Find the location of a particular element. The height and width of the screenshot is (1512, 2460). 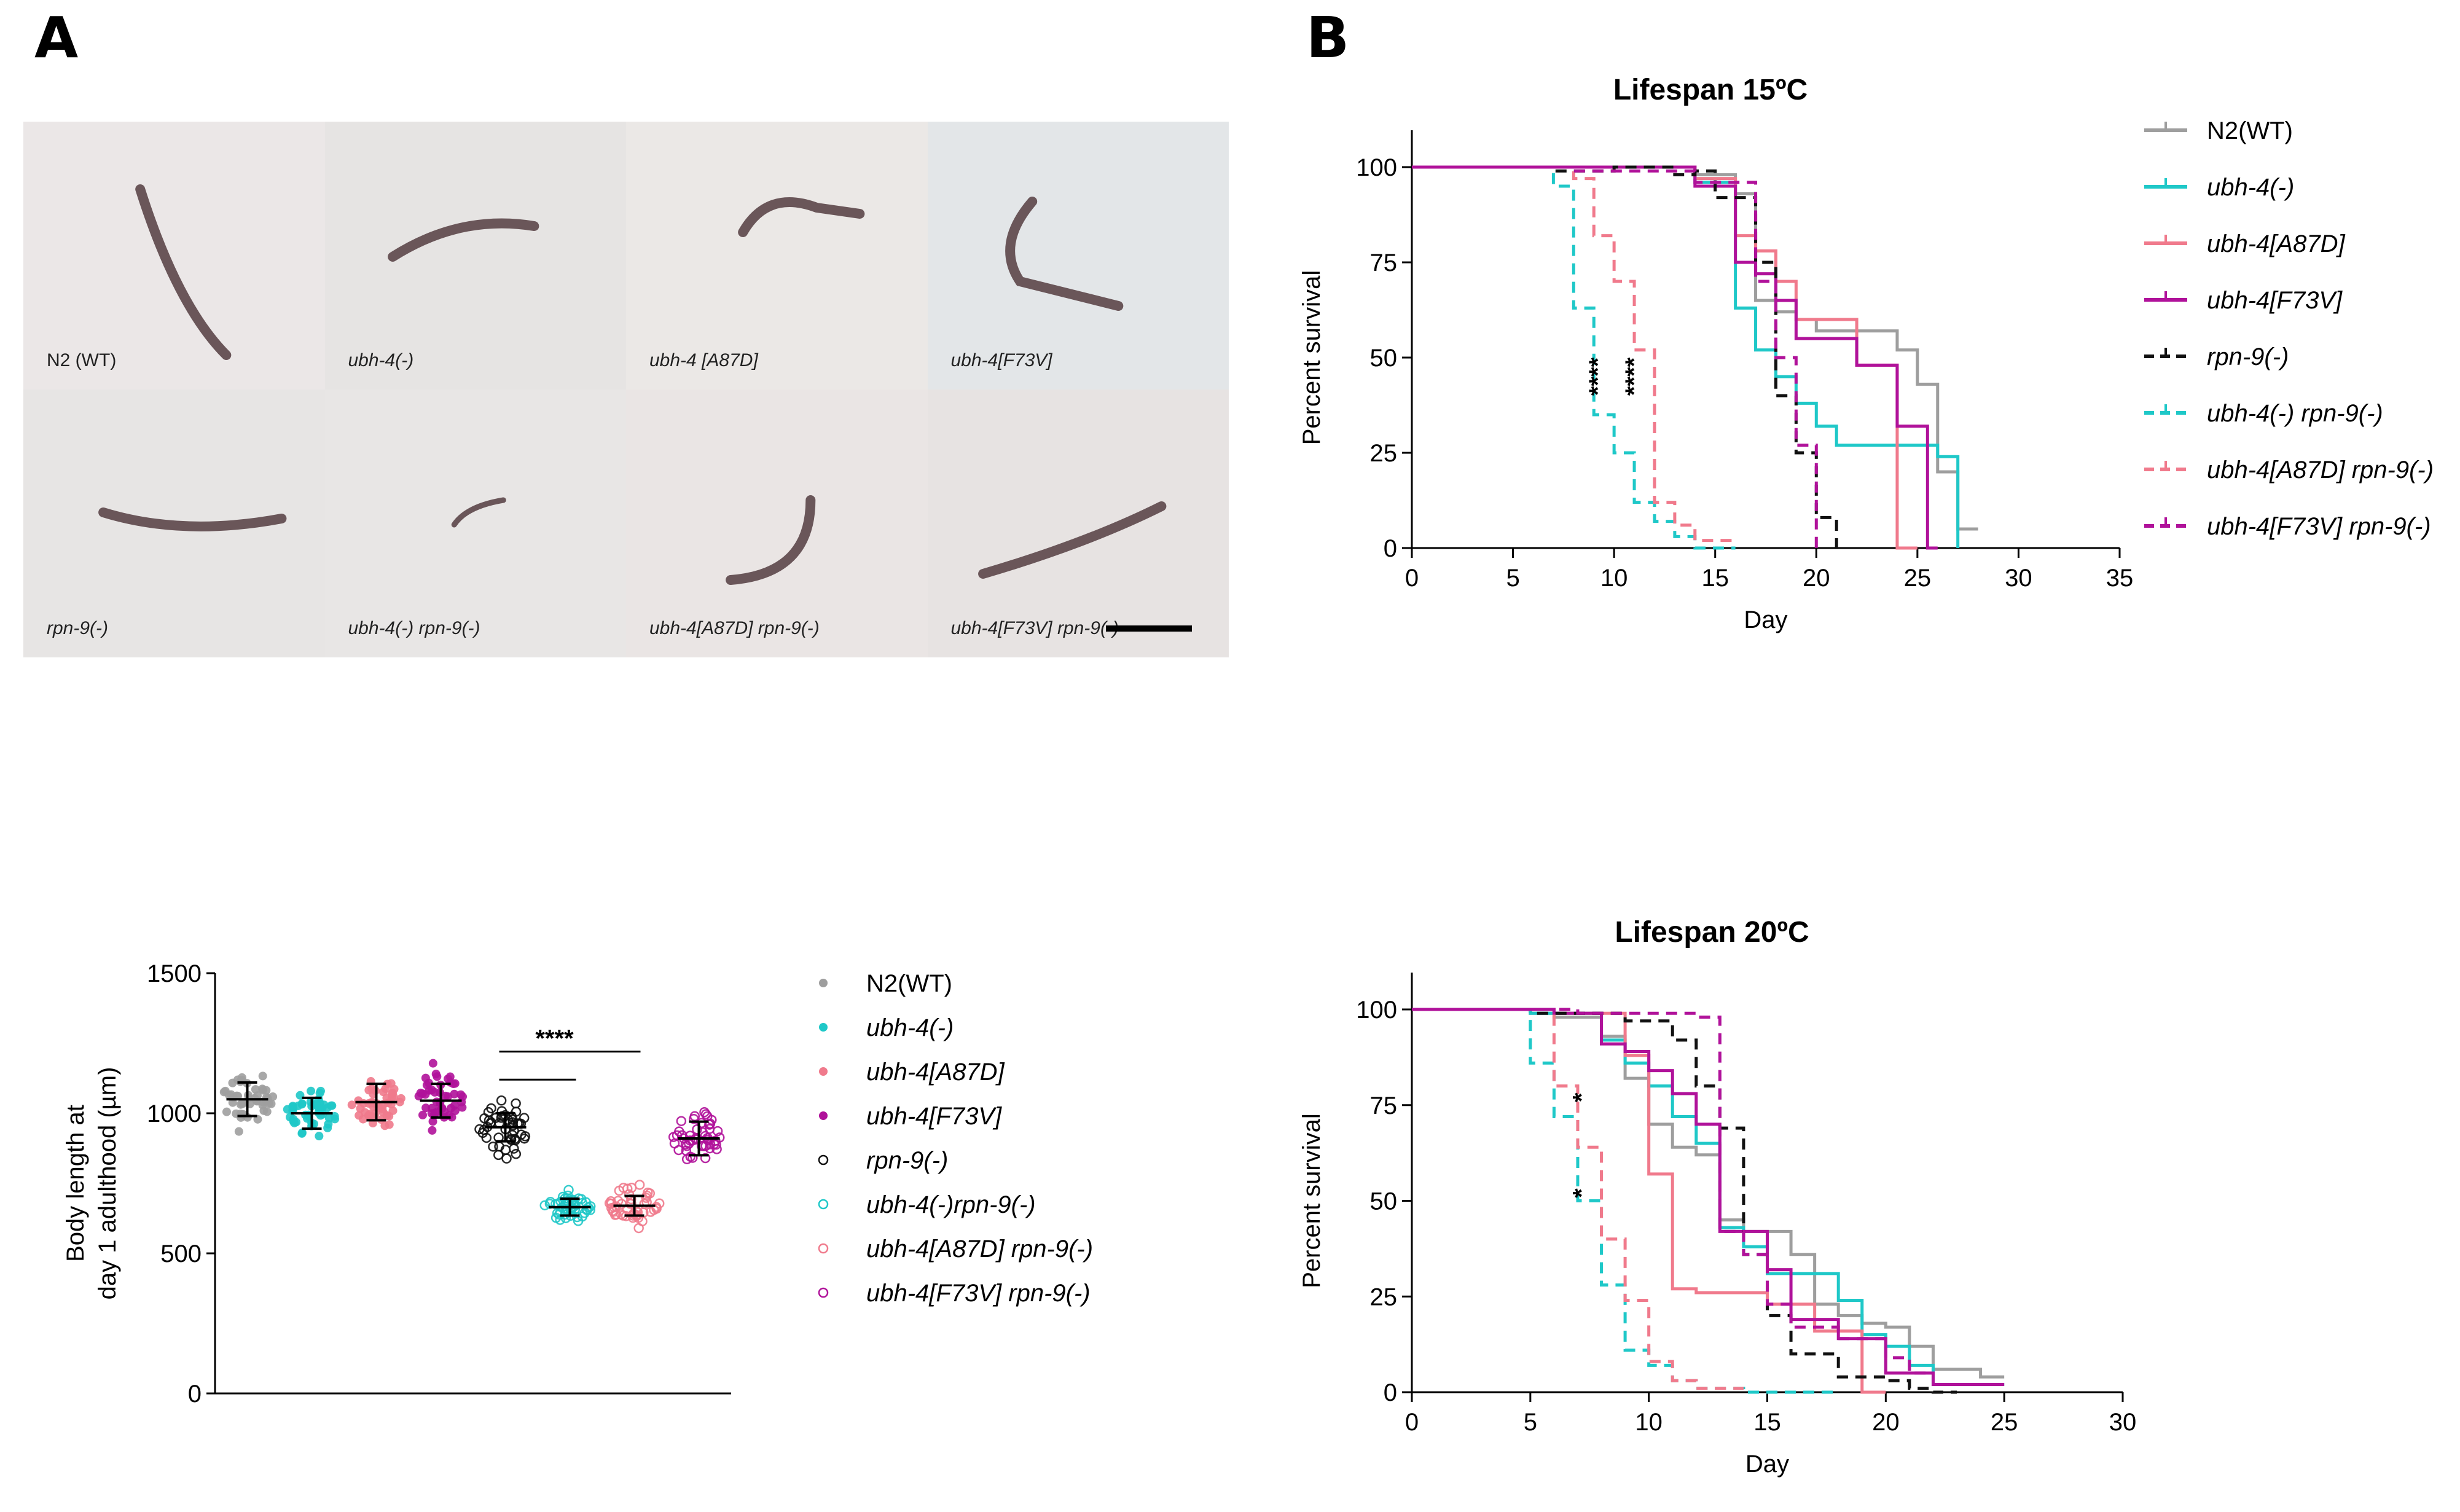

significance-label: * is located at coordinates (1581, 1193).